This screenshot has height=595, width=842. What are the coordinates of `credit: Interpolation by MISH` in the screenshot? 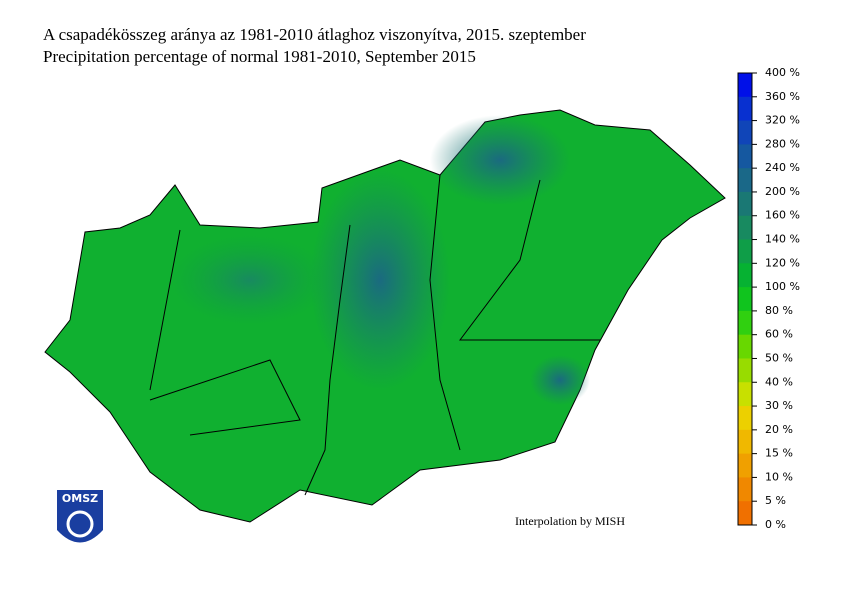 It's located at (570, 521).